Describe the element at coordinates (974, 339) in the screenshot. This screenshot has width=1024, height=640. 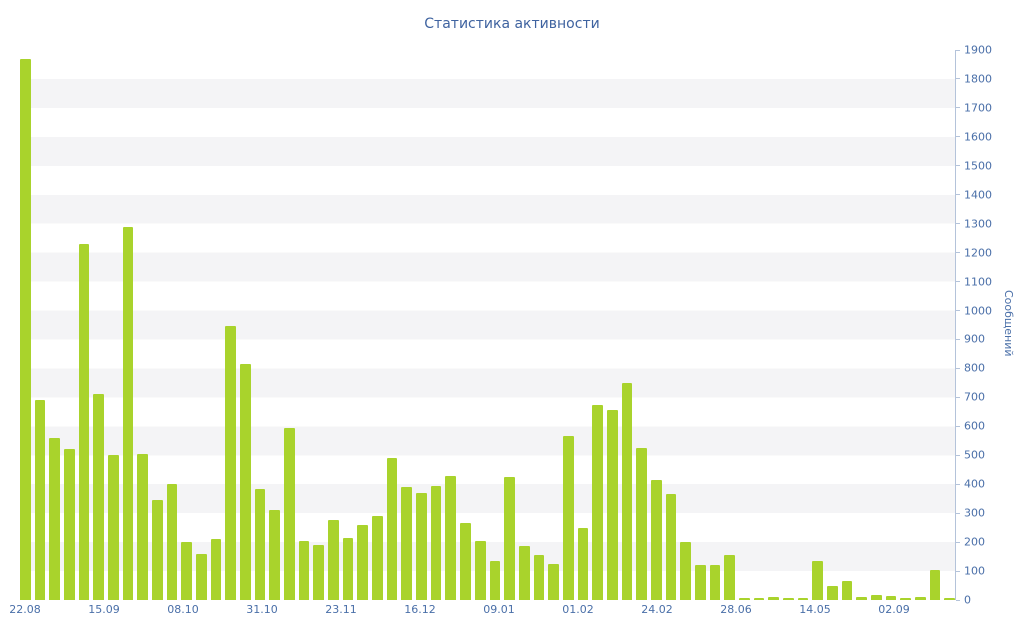
I see `y-tick-label: 900` at that location.